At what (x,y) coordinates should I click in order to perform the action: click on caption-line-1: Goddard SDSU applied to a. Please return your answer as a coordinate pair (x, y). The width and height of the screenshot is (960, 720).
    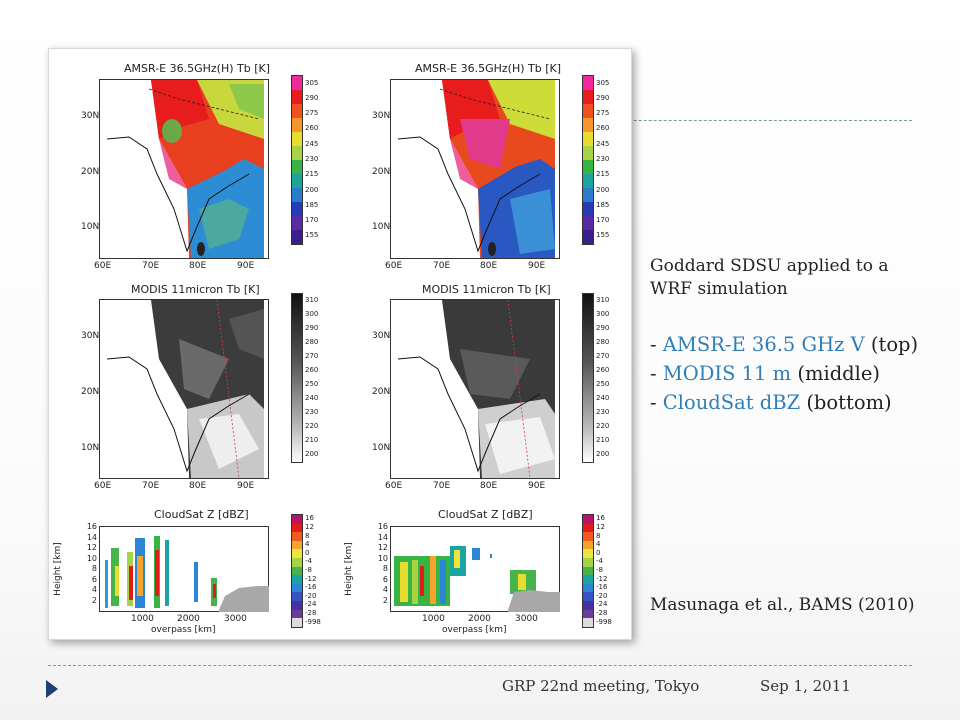
    Looking at the image, I should click on (769, 266).